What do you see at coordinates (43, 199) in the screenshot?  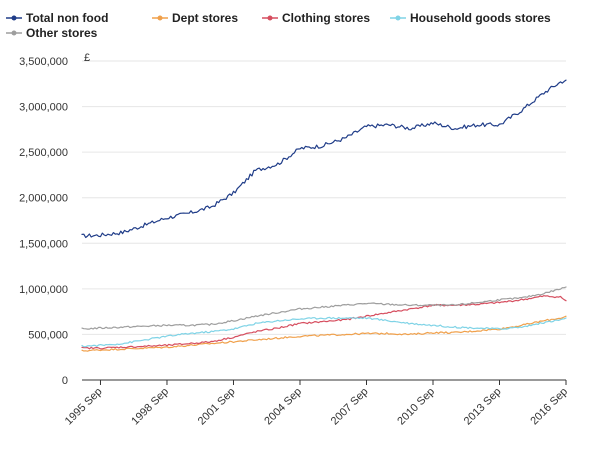 I see `y-tick-label: 2,000,000` at bounding box center [43, 199].